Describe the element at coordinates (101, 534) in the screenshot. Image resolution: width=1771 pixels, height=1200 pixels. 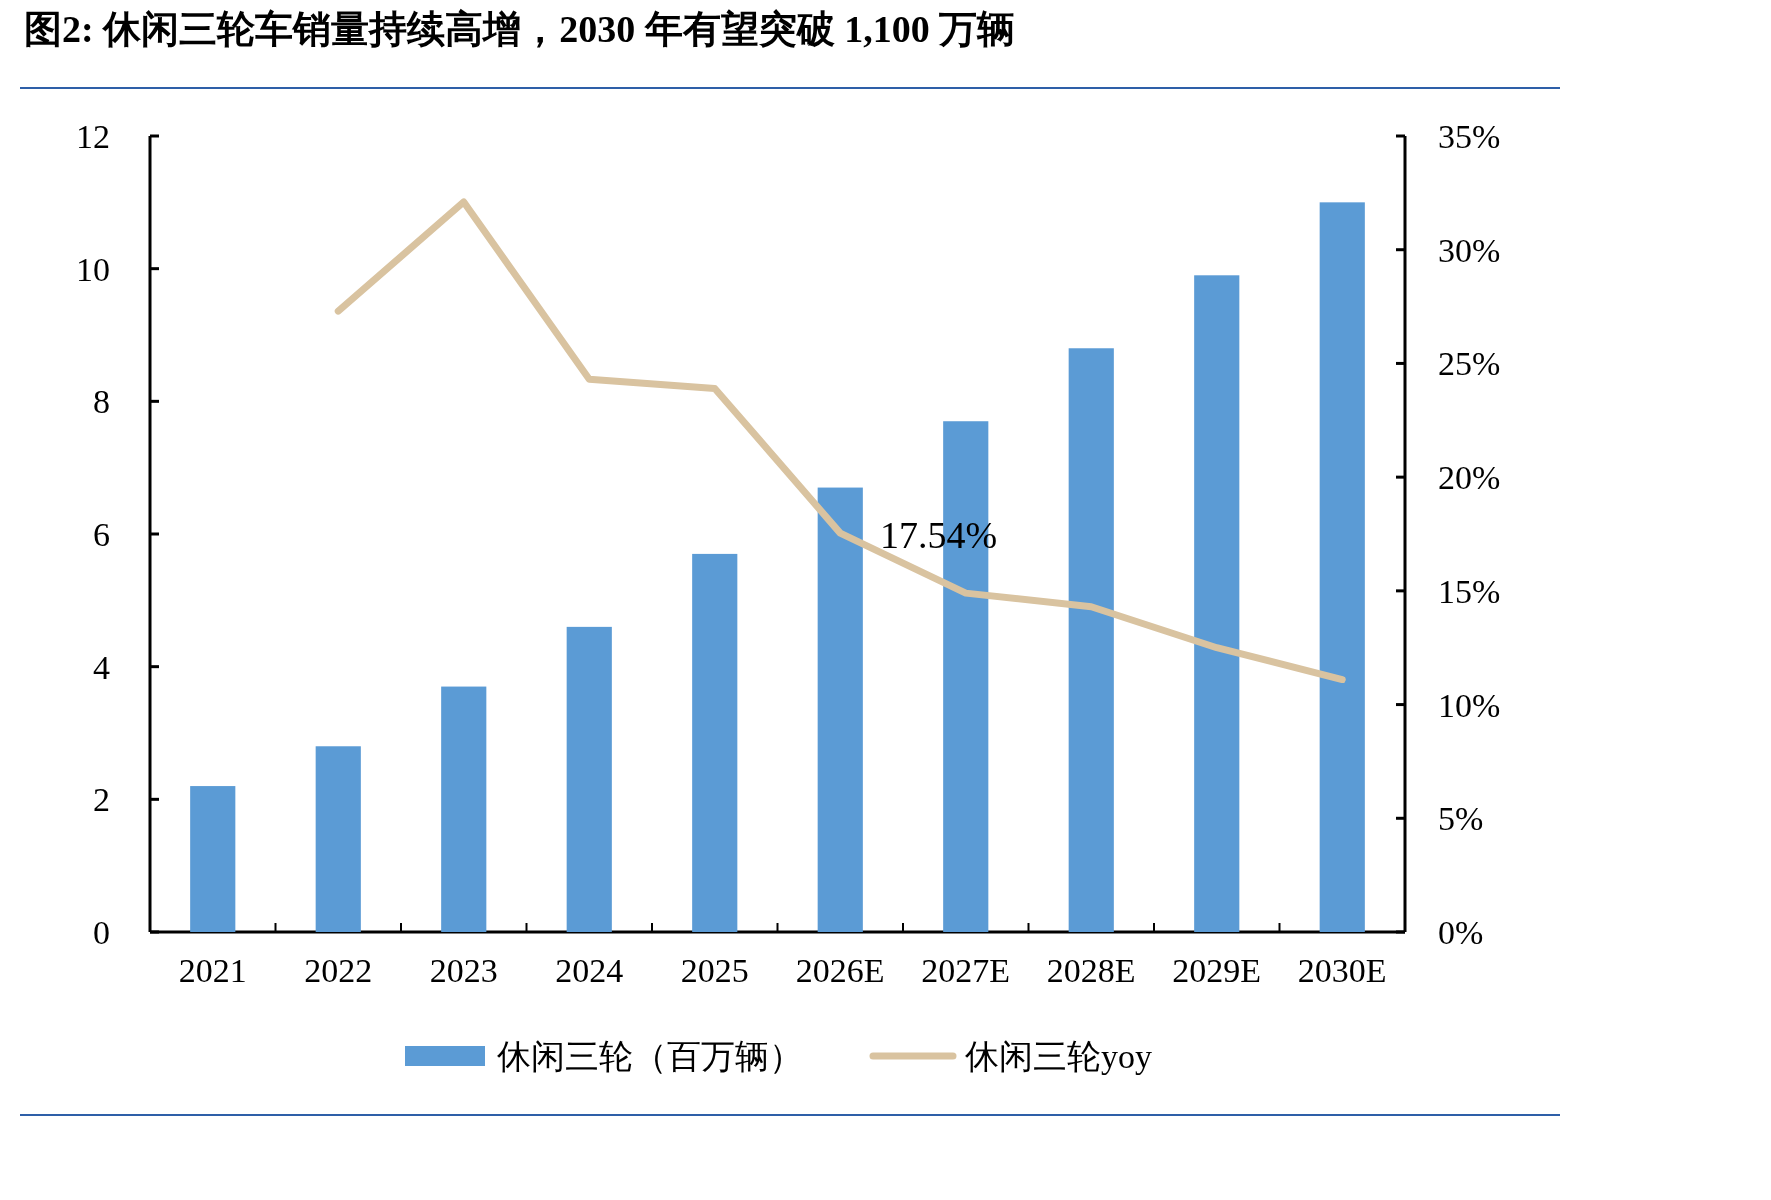
I see `y-tick-label: 6` at that location.